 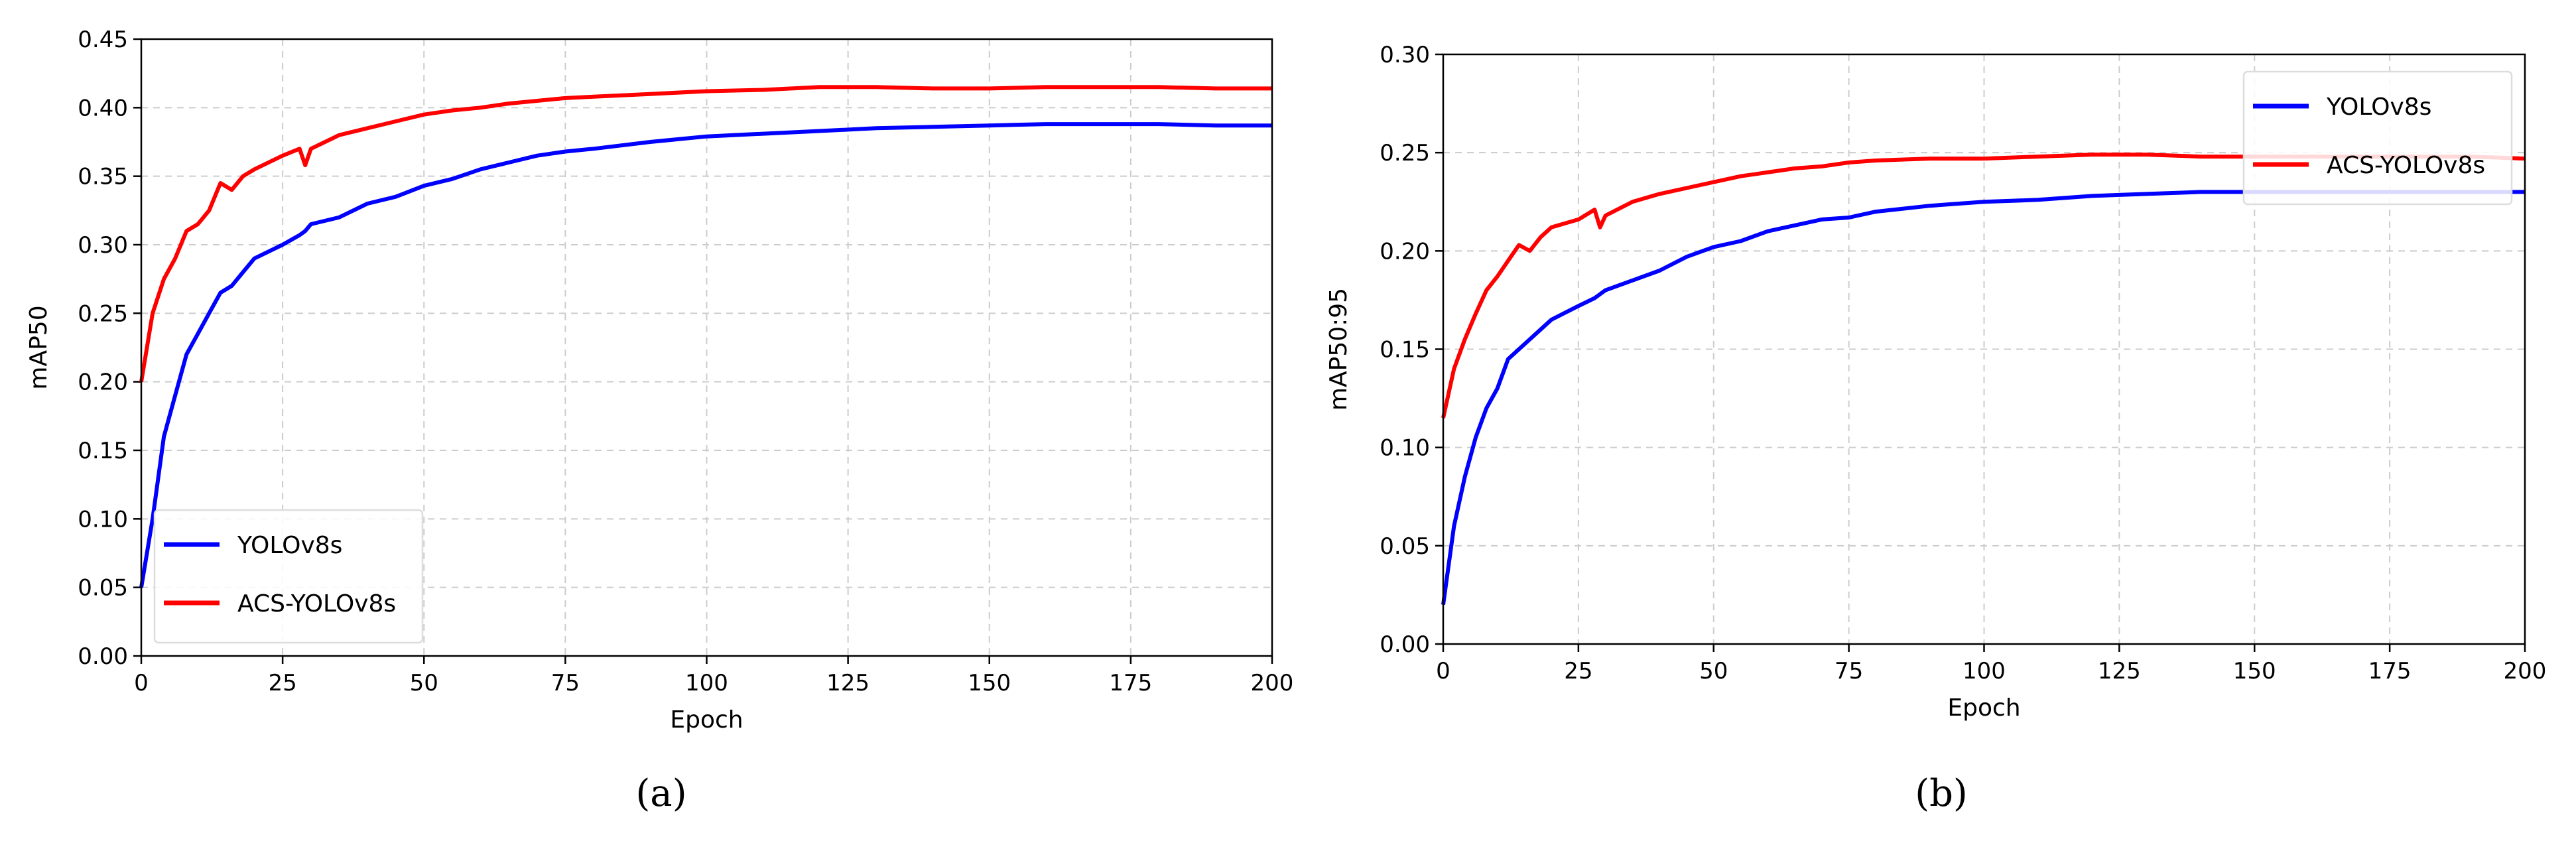 What do you see at coordinates (39, 347) in the screenshot?
I see `y-axis-label: mAP50` at bounding box center [39, 347].